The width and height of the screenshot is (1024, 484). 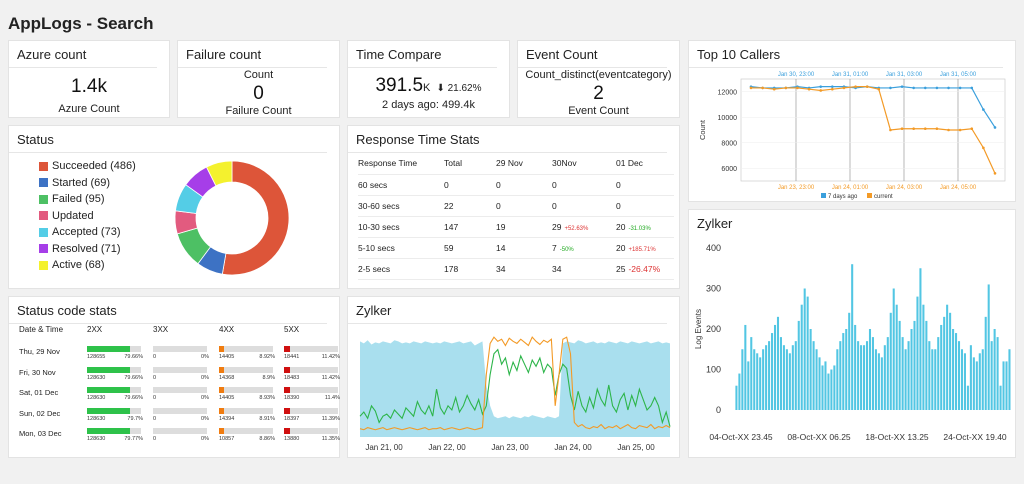 I want to click on legend-label: 7 days ago, so click(x=843, y=197).